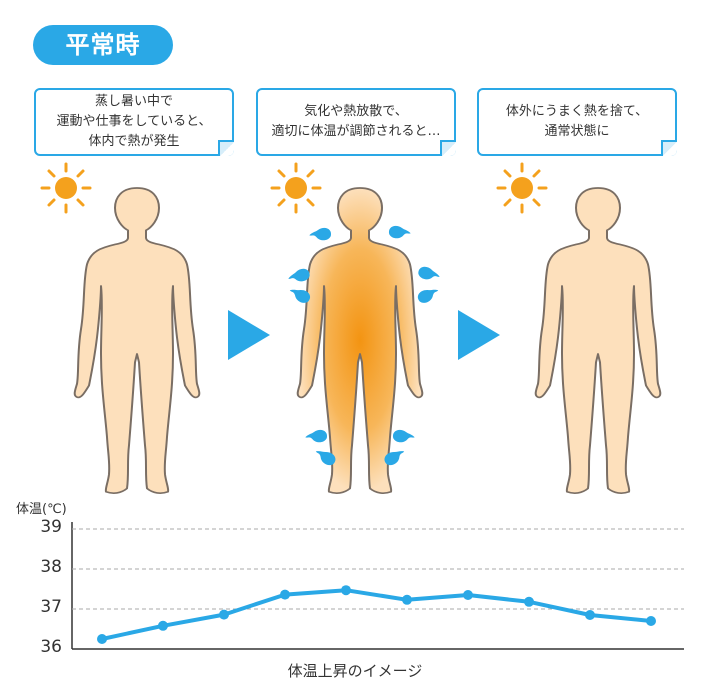  What do you see at coordinates (51, 527) in the screenshot?
I see `y-tick-39: 39` at bounding box center [51, 527].